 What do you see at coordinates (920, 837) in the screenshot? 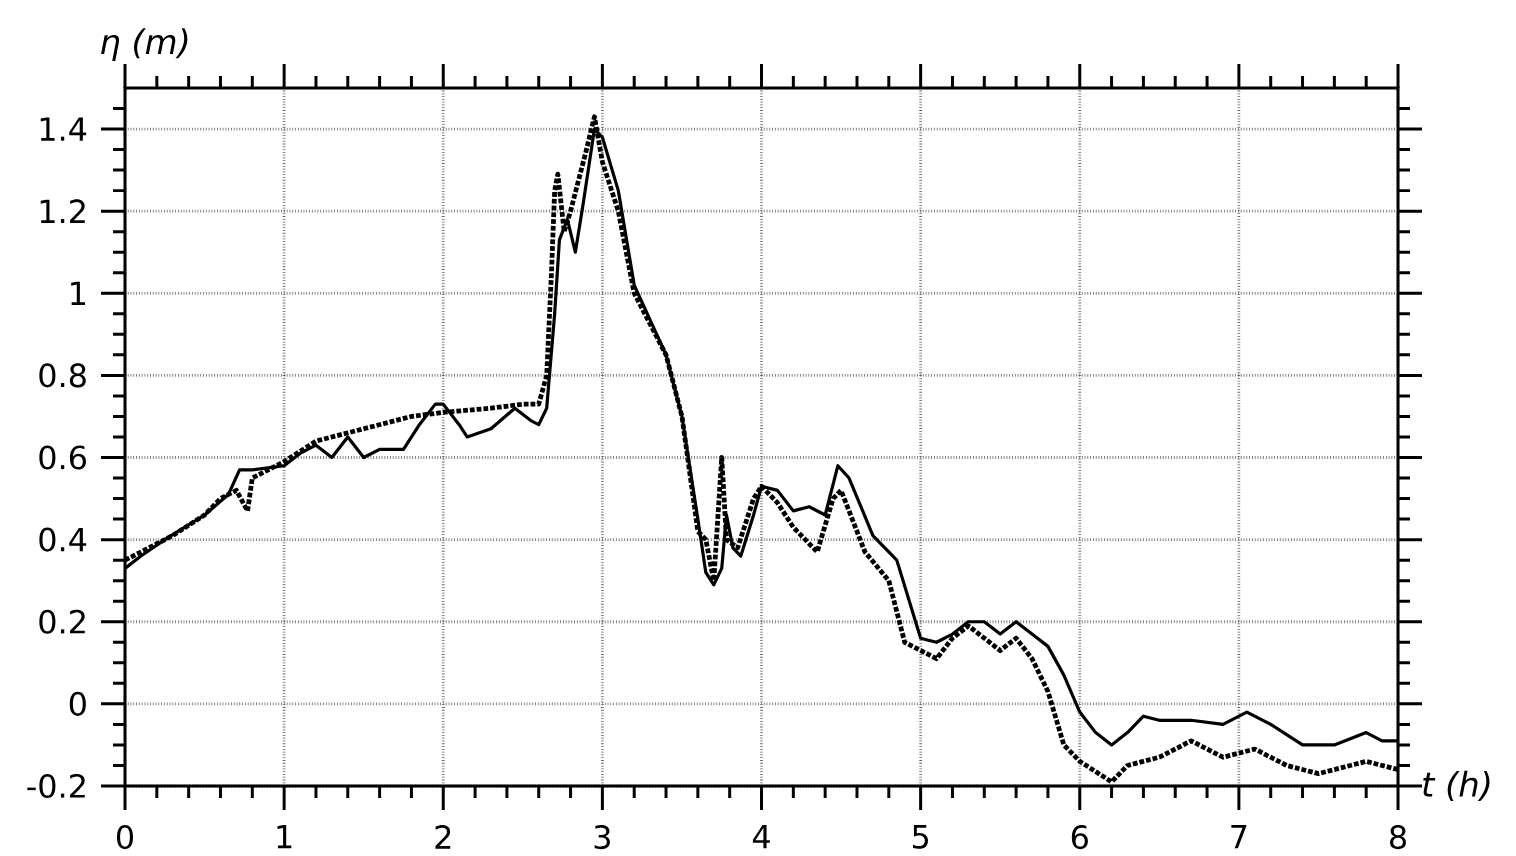
I see `x-tick-label: 5` at bounding box center [920, 837].